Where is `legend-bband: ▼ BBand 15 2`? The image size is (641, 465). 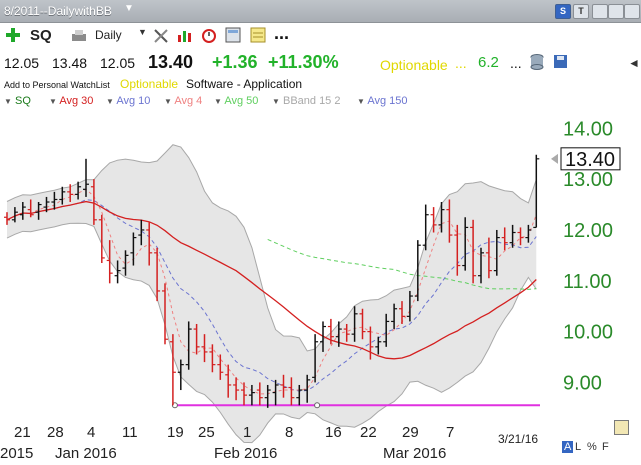 legend-bband: ▼ BBand 15 2 is located at coordinates (306, 101).